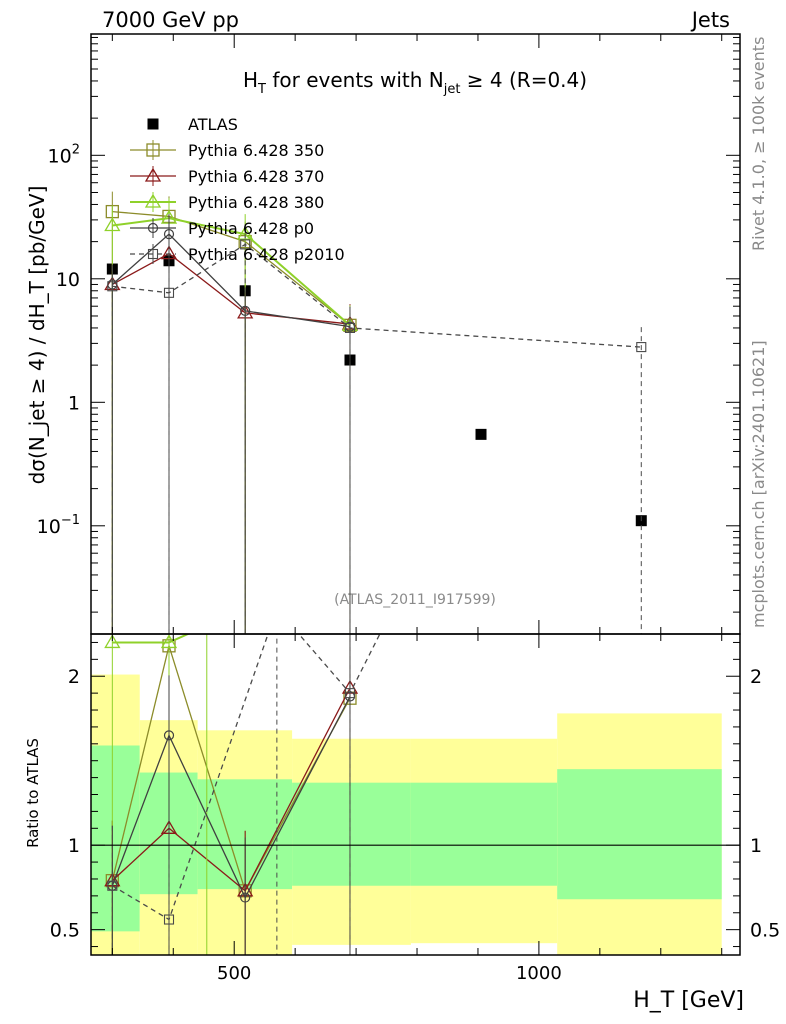 The height and width of the screenshot is (1024, 786). What do you see at coordinates (256, 150) in the screenshot?
I see `legend-label-p350: Pythia 6.428 350` at bounding box center [256, 150].